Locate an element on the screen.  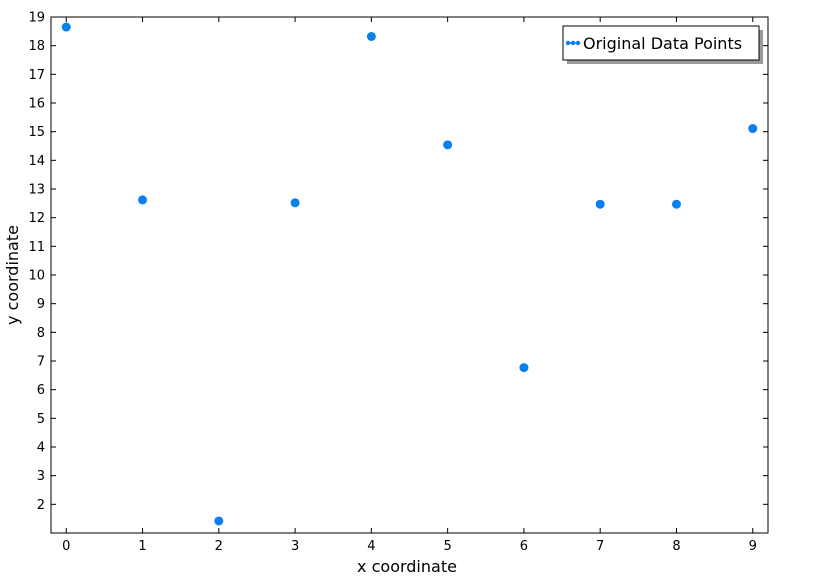
y-tick-label: 14 is located at coordinates (36, 161).